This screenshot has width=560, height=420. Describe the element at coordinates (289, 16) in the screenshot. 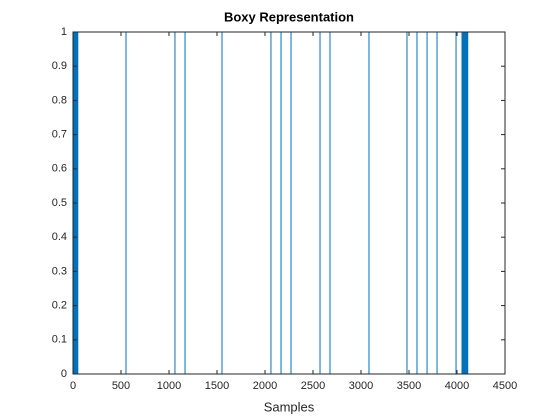

I see `chart-title: Boxy Representation` at that location.